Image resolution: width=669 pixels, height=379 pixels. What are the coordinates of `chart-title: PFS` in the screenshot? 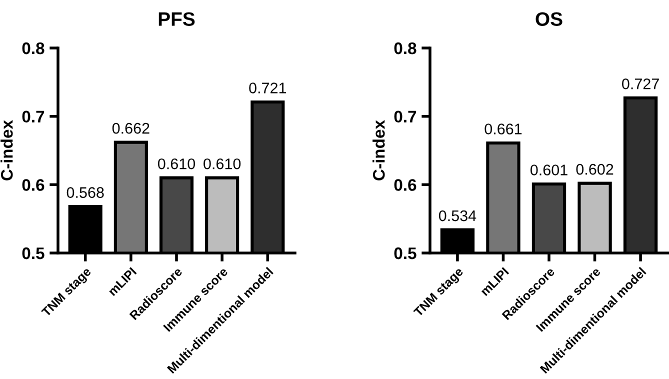 It's located at (176, 19).